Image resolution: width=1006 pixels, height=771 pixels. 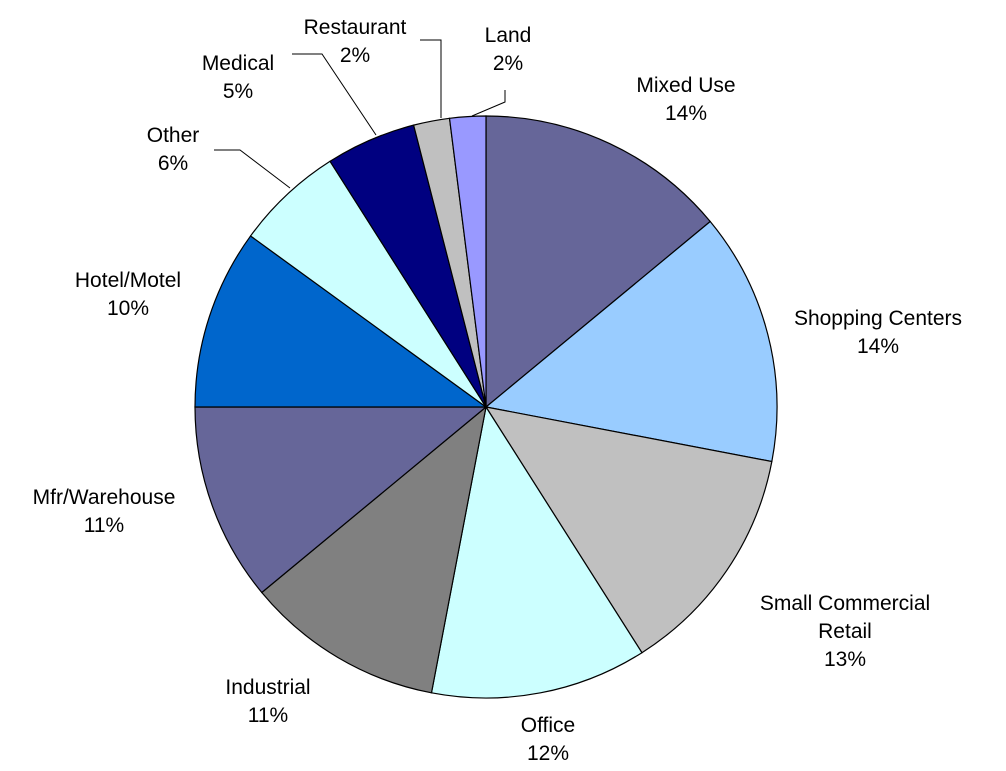 What do you see at coordinates (104, 497) in the screenshot?
I see `category-label: Mfr/Warehouse` at bounding box center [104, 497].